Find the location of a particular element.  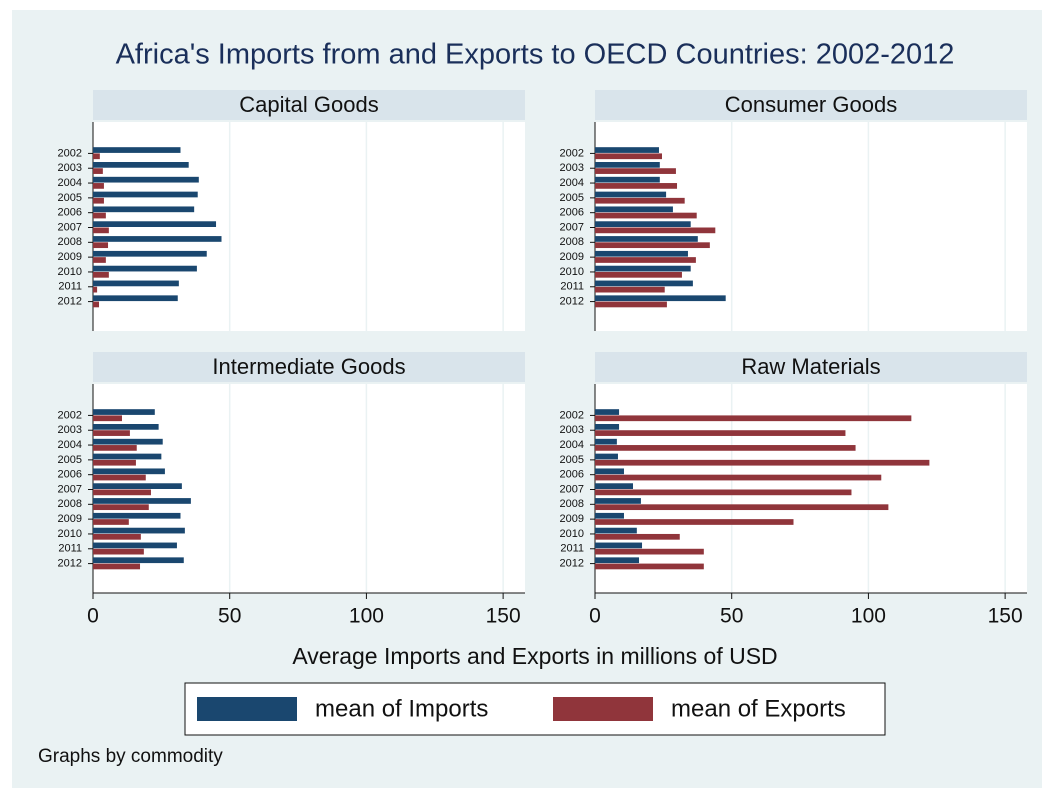

legend-label: mean of Exports is located at coordinates (758, 708).